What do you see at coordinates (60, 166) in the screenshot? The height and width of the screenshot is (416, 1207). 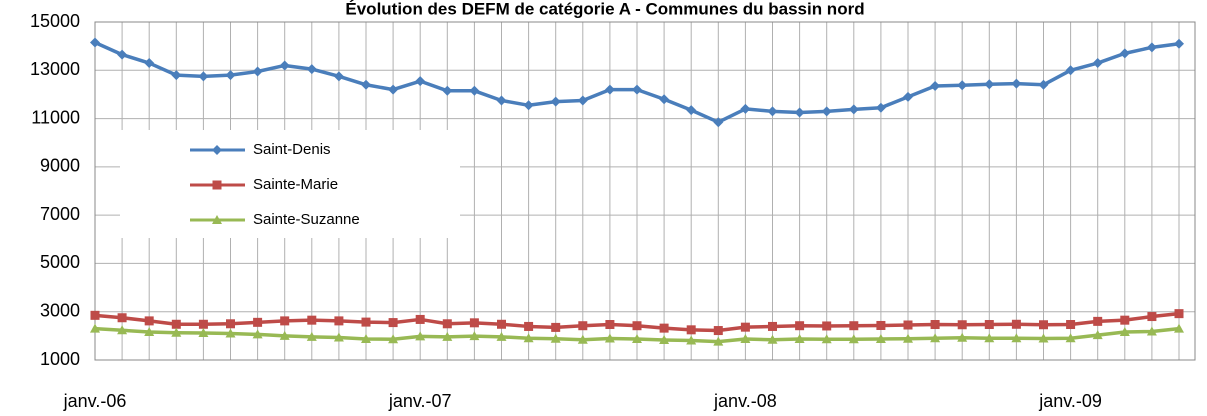 I see `y-tick-label: 9000` at bounding box center [60, 166].